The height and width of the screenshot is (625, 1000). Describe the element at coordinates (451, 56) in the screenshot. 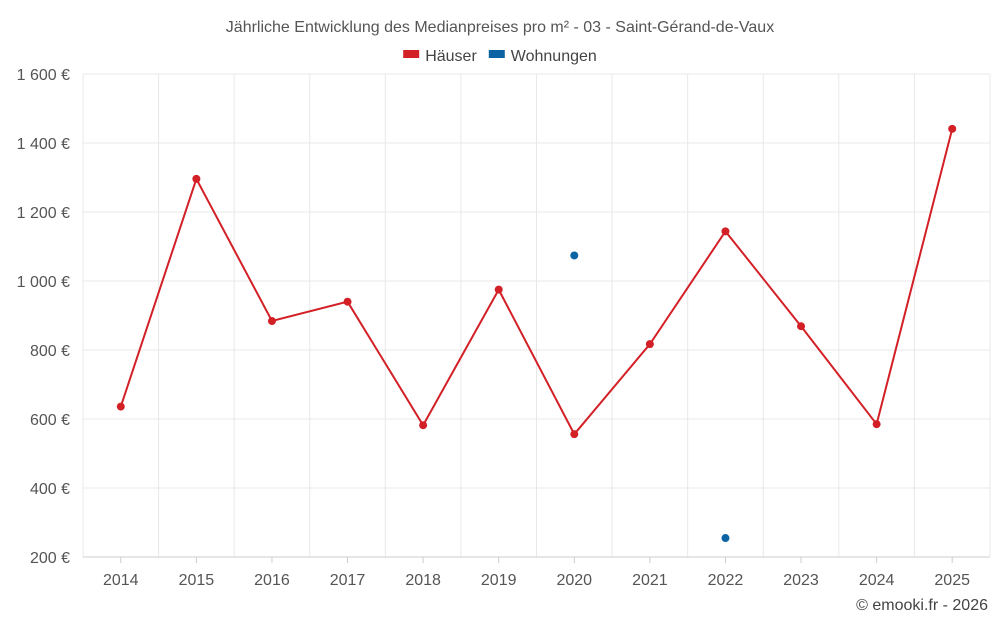

I see `legend-label: Häuser` at that location.